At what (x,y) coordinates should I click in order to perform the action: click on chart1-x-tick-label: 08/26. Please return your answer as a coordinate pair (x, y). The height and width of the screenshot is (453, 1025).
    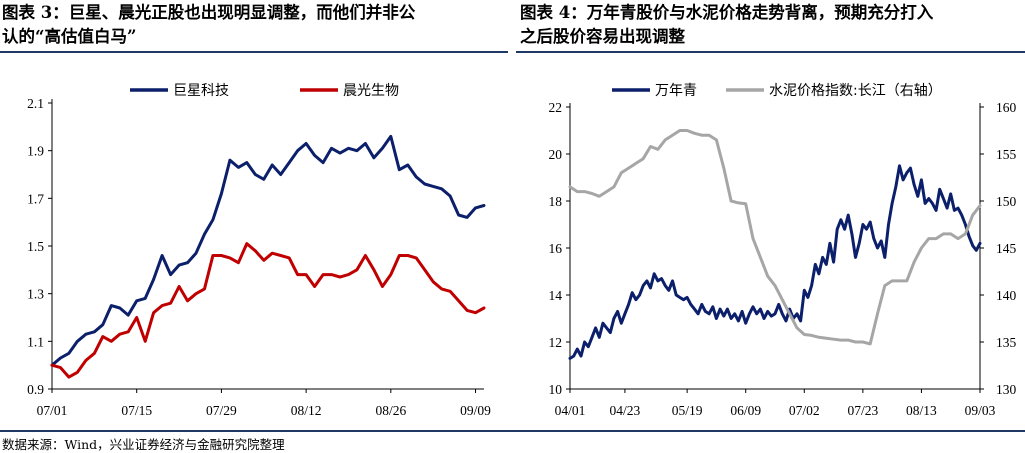
    Looking at the image, I should click on (390, 410).